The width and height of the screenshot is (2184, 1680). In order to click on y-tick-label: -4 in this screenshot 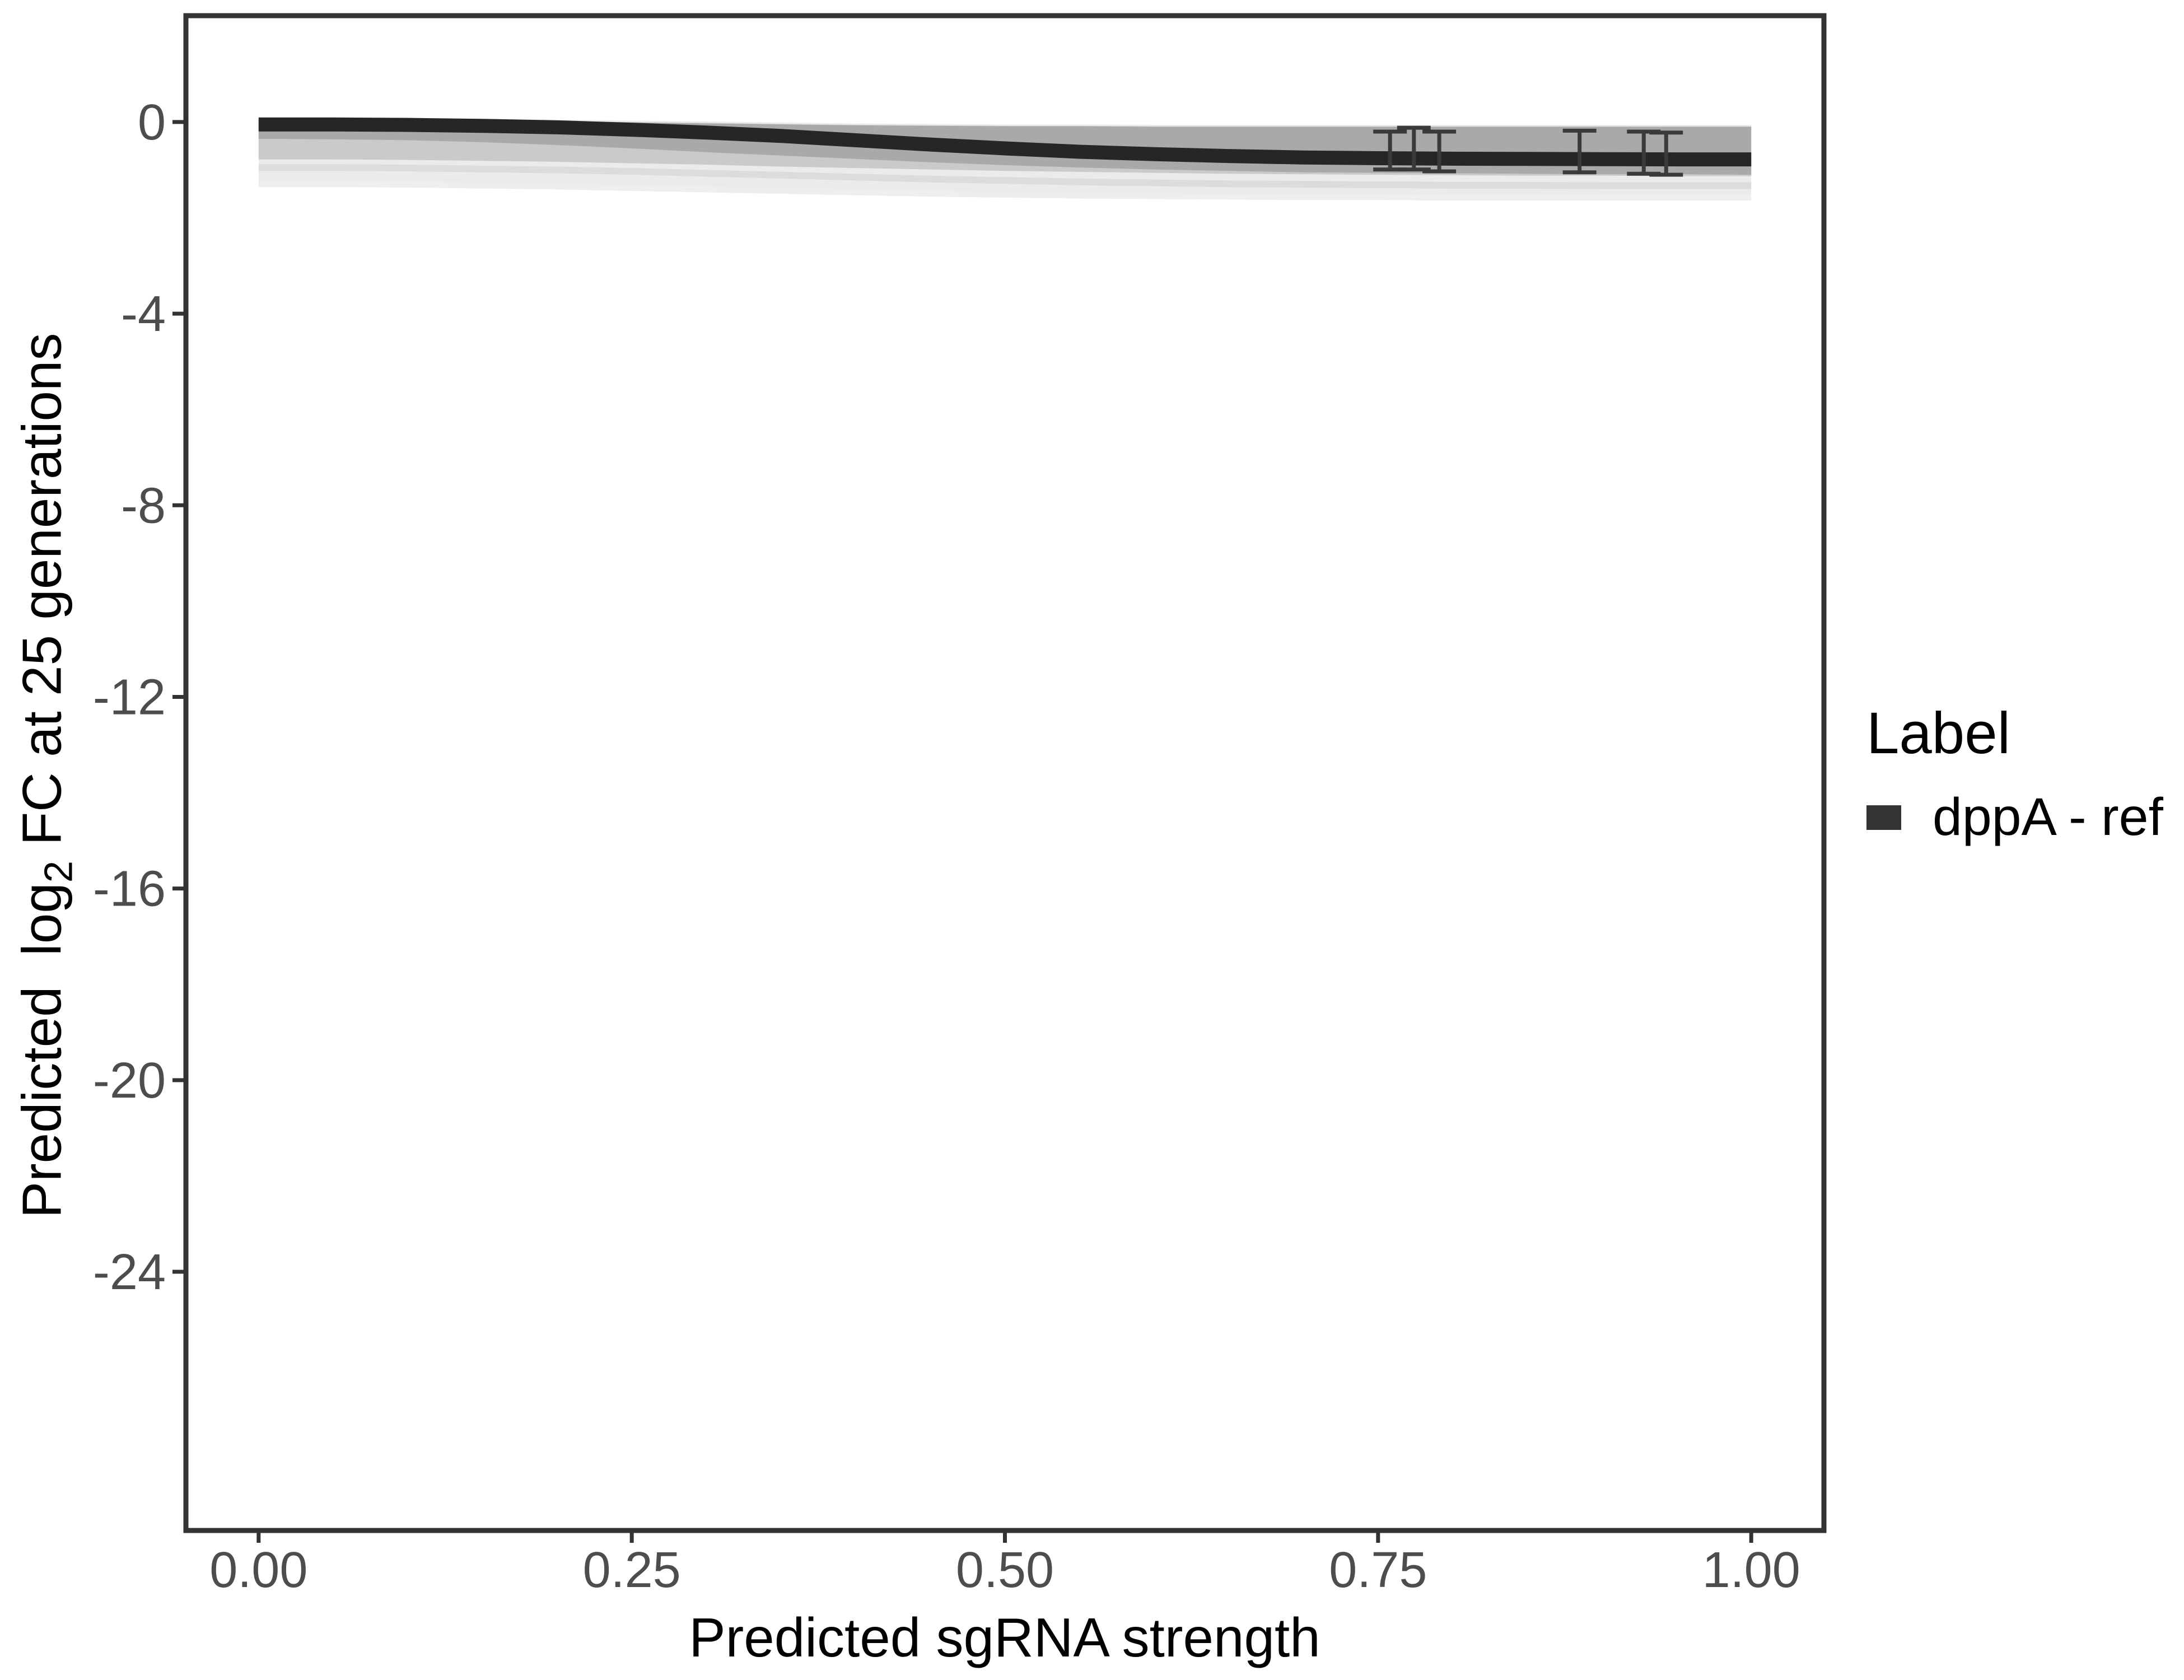, I will do `click(143, 314)`.